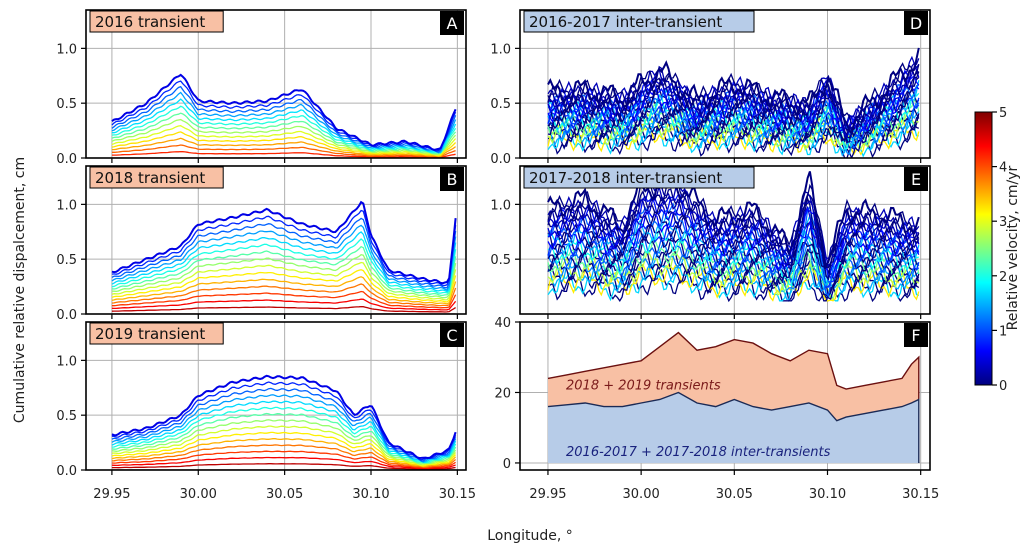 The image size is (1021, 547). Describe the element at coordinates (1003, 277) in the screenshot. I see `colorbar-tick-label: 2` at that location.